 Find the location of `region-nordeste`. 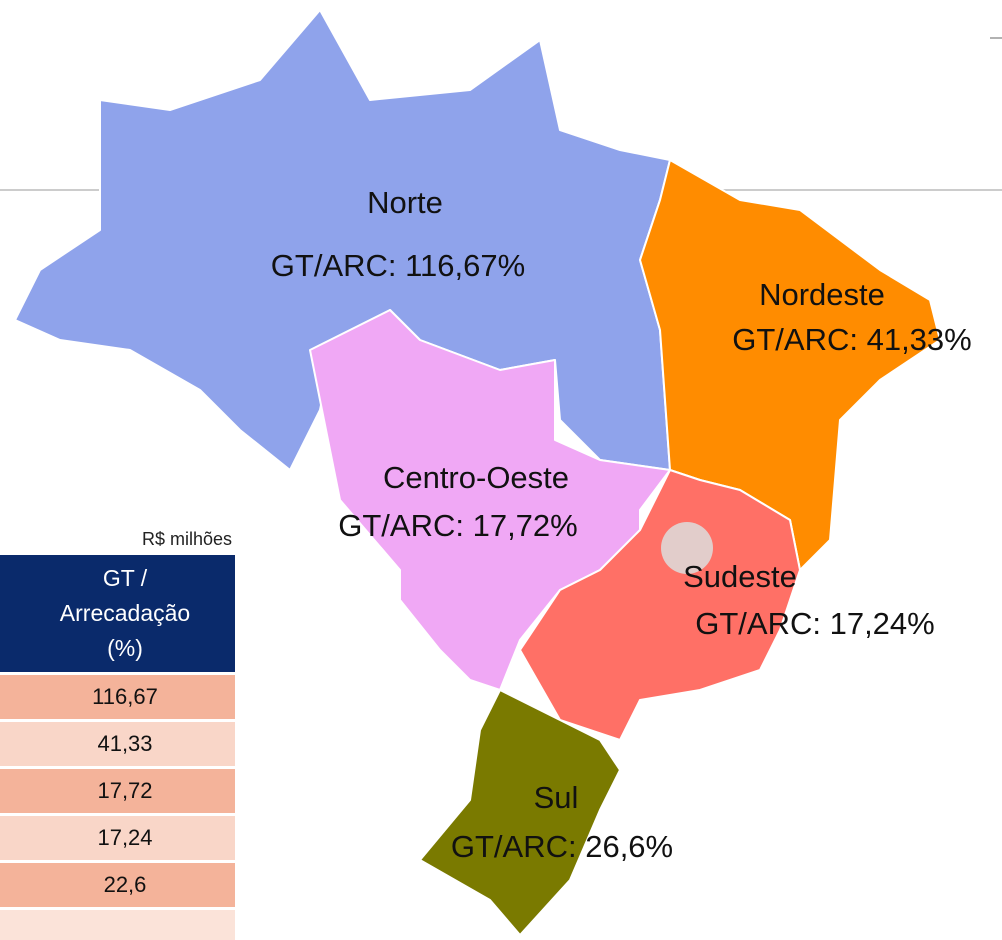

region-nordeste is located at coordinates (790, 365).